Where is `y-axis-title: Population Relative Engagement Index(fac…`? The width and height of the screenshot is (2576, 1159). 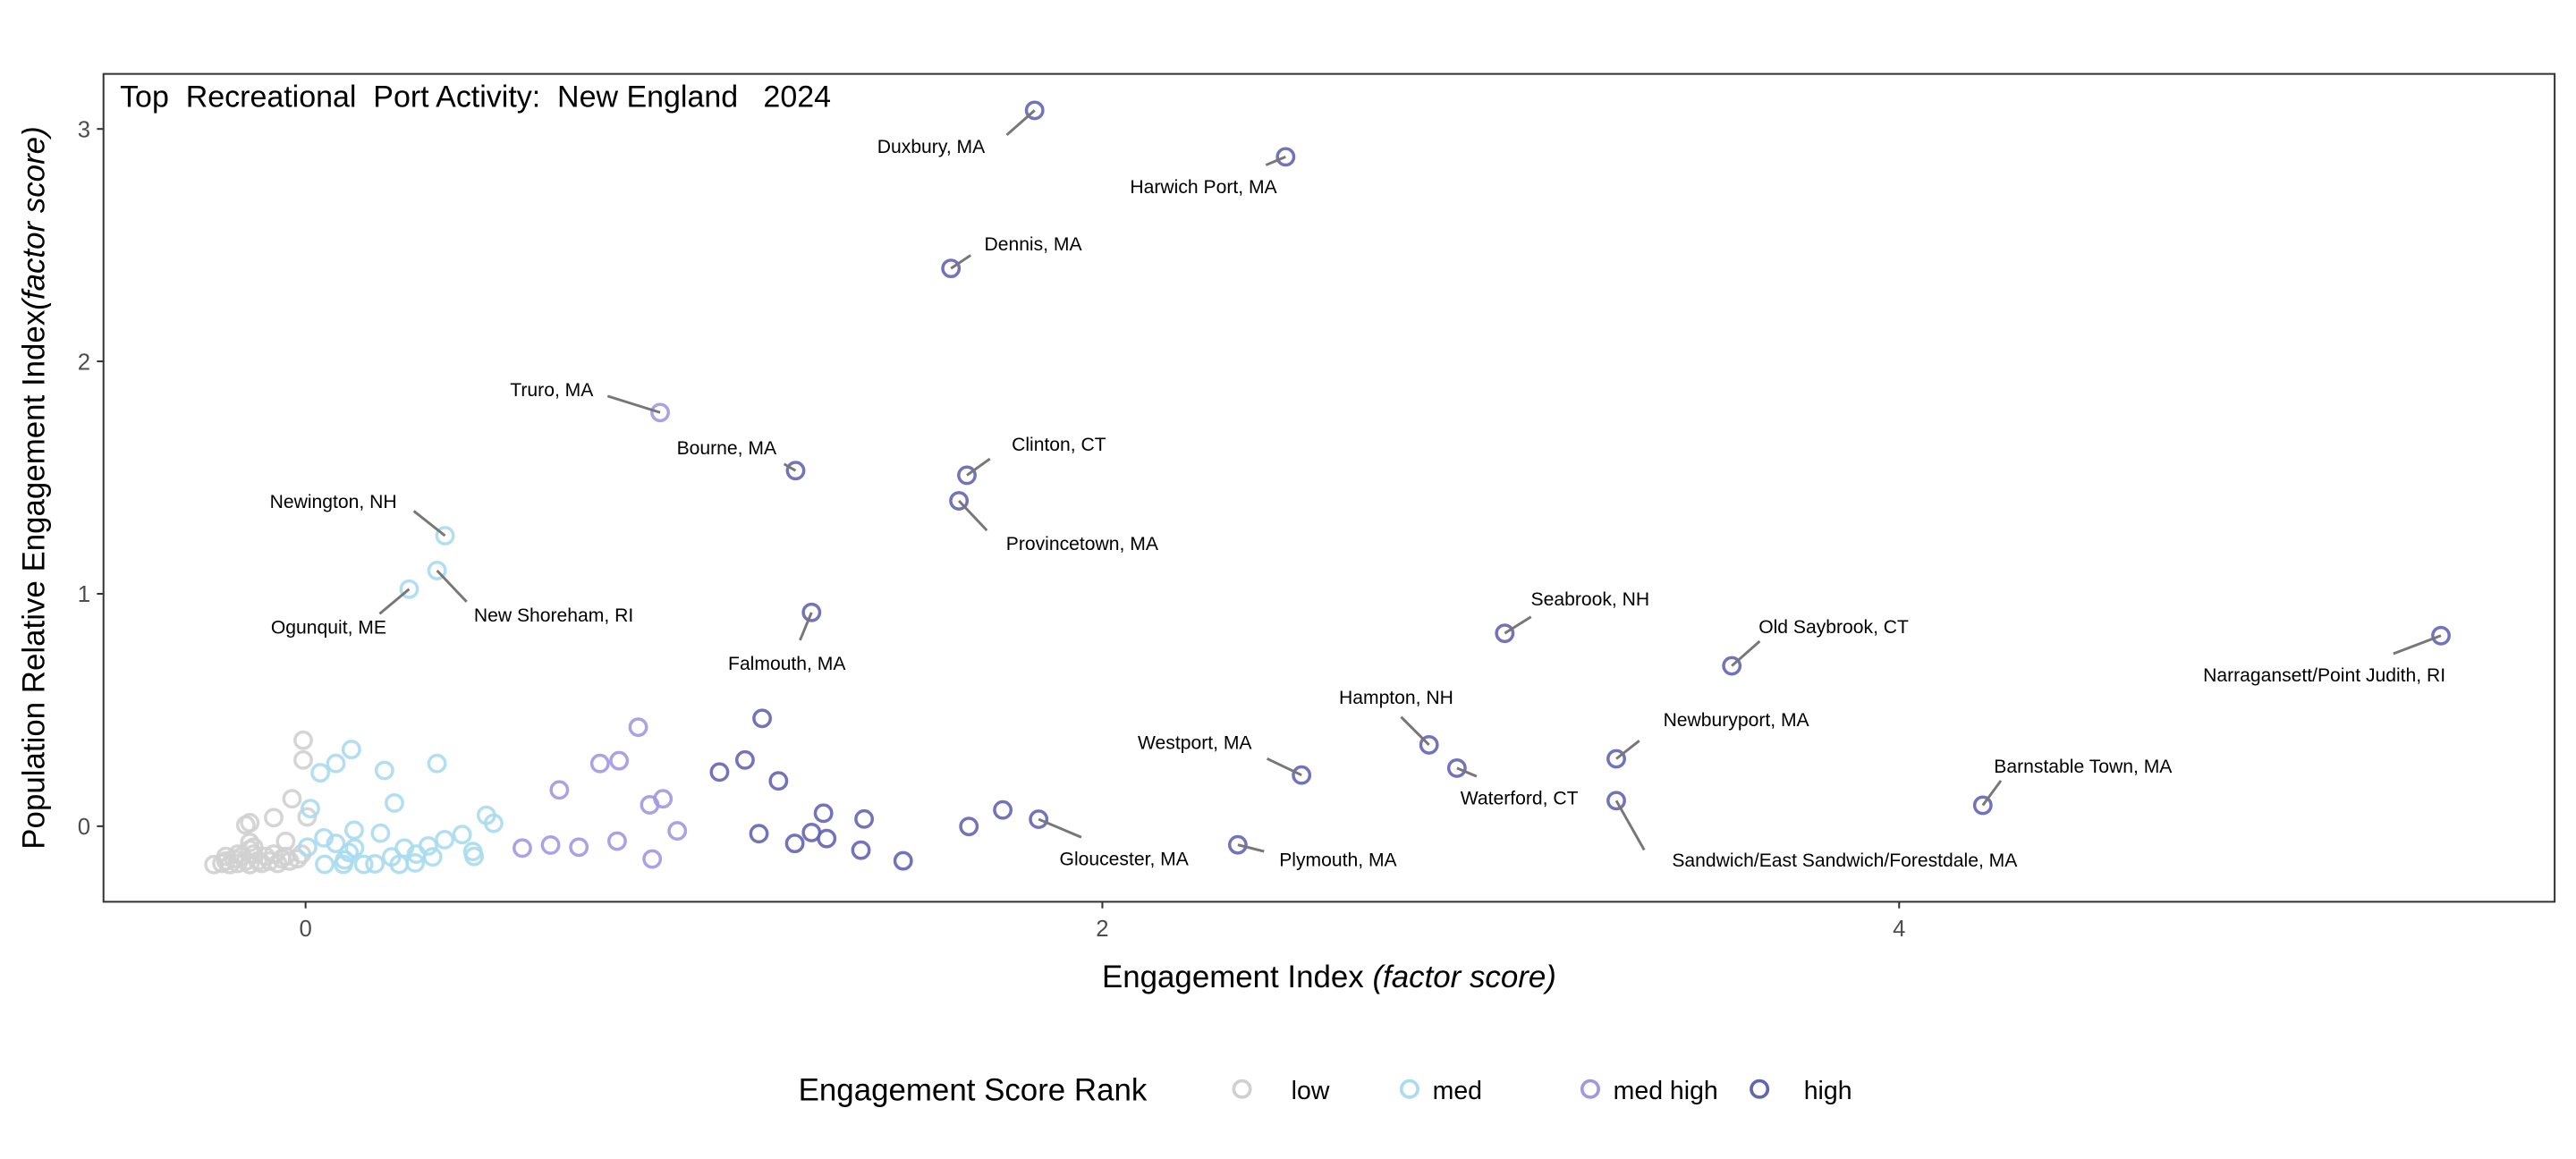 y-axis-title: Population Relative Engagement Index(fac… is located at coordinates (34, 488).